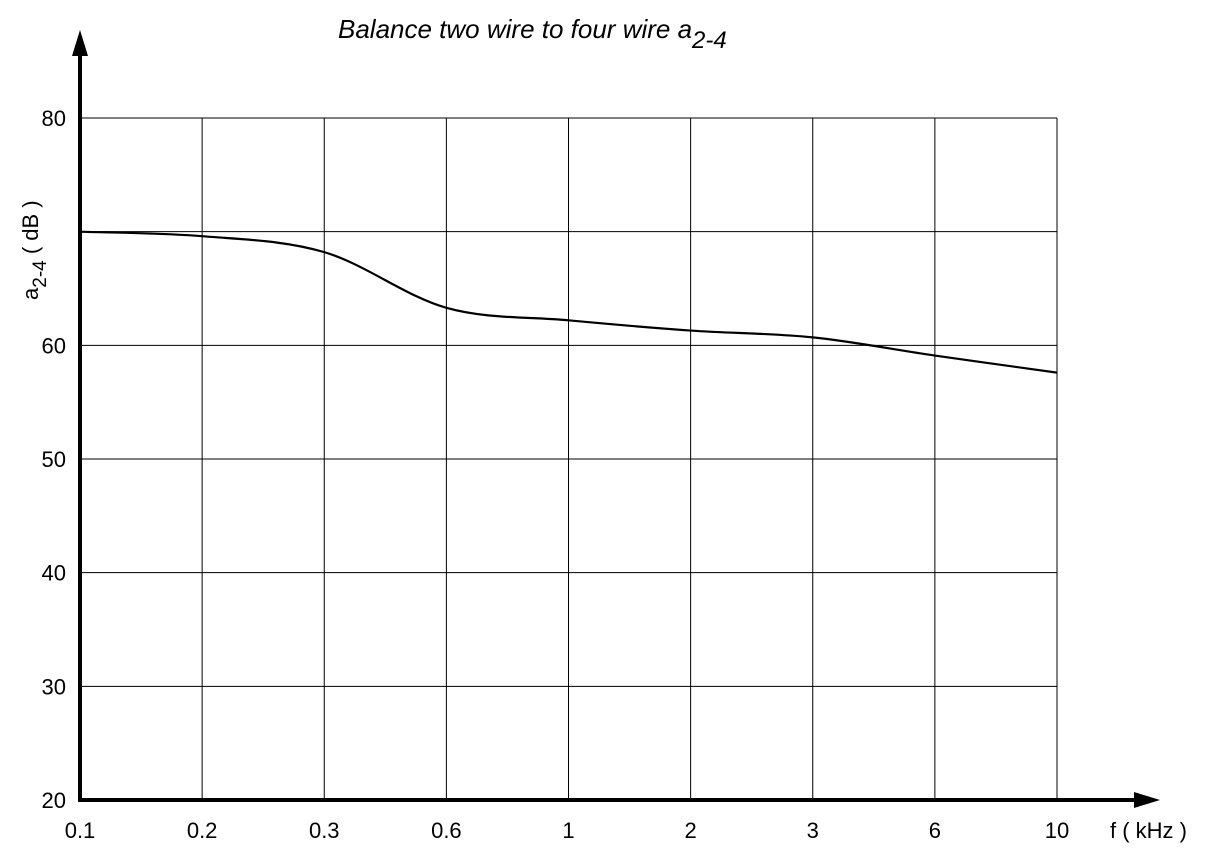  Describe the element at coordinates (54, 459) in the screenshot. I see `y-tick-label: 50` at that location.